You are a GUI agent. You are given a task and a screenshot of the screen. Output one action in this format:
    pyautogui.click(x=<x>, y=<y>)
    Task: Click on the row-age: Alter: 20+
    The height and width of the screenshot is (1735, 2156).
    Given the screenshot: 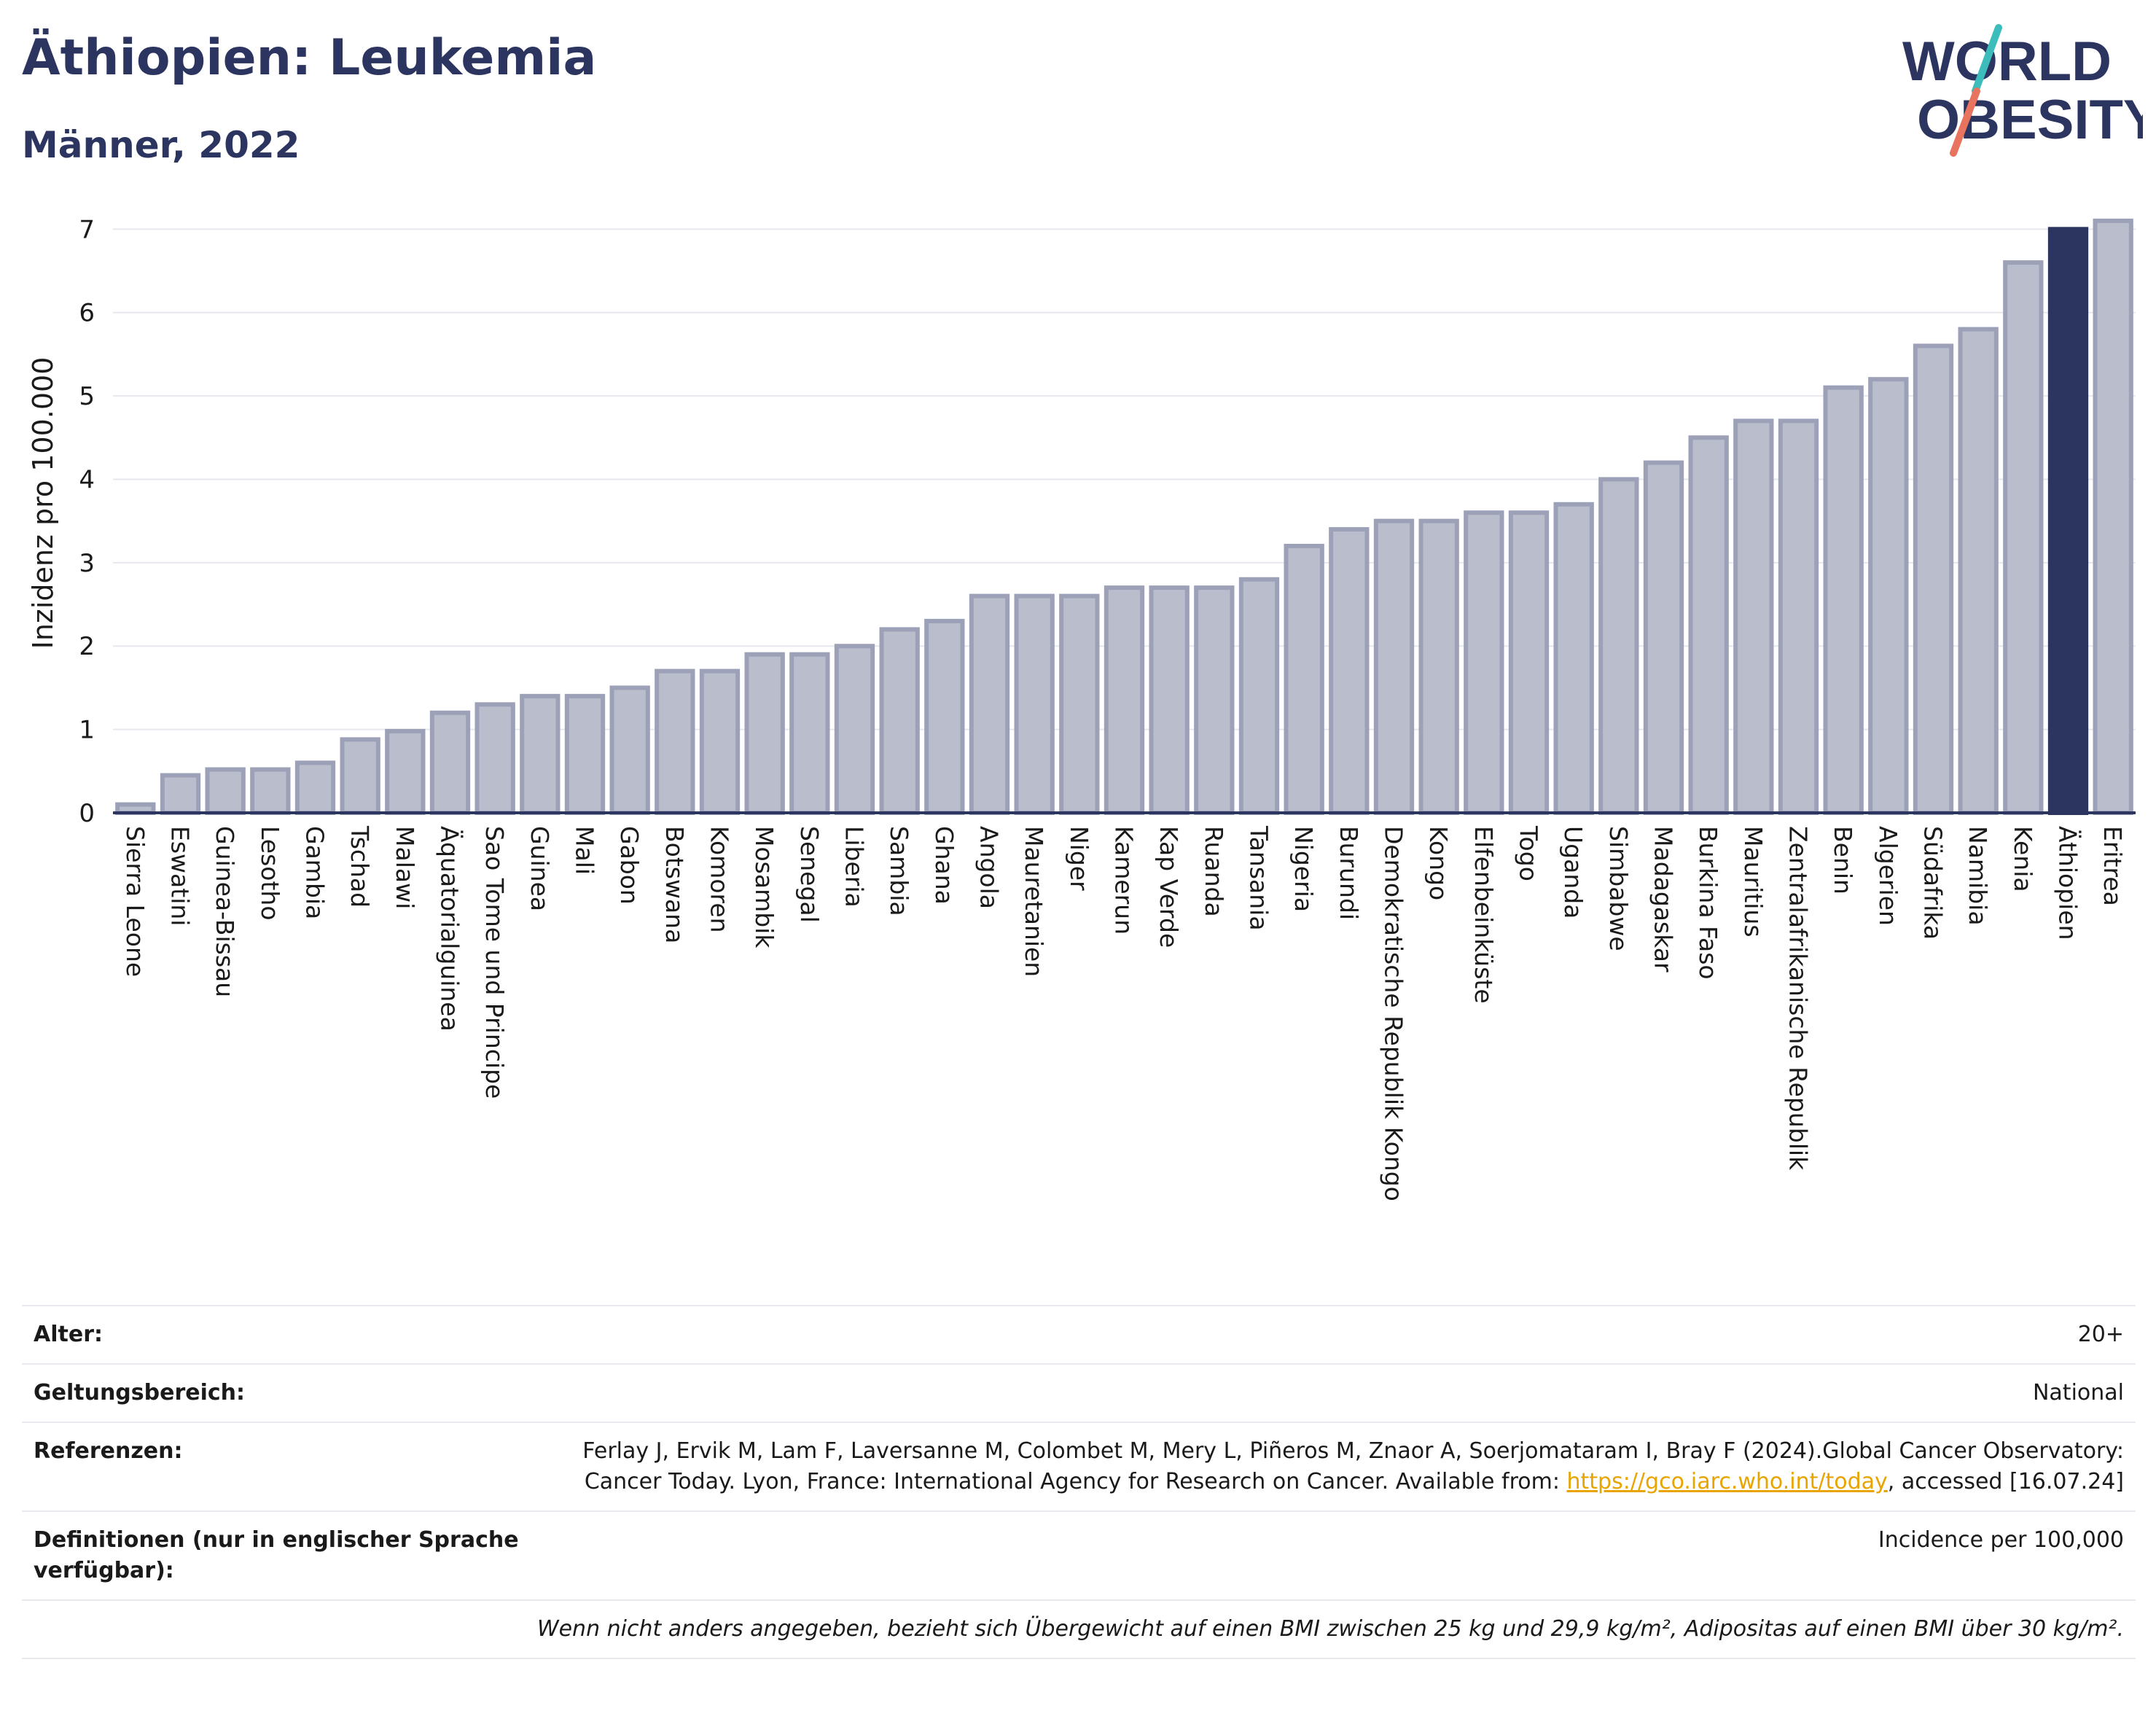 What is the action you would take?
    pyautogui.click(x=1079, y=1334)
    